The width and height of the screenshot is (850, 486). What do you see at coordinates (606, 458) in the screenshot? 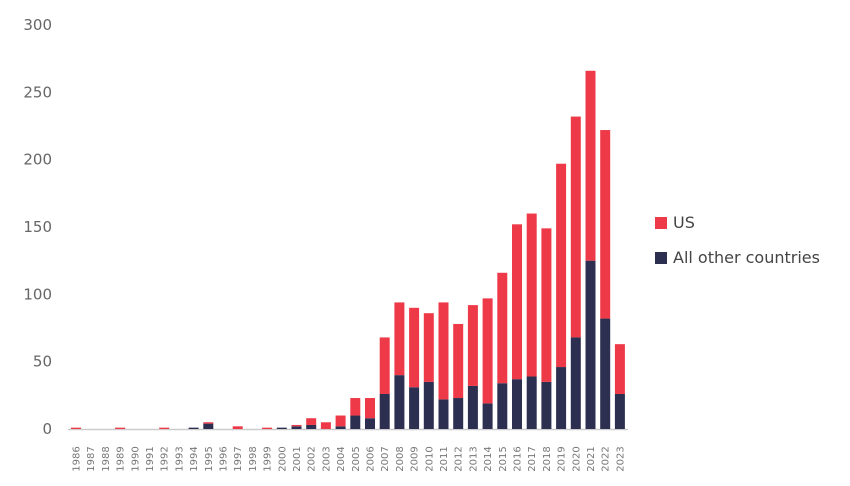
I see `x-tick-label: 2022` at bounding box center [606, 458].